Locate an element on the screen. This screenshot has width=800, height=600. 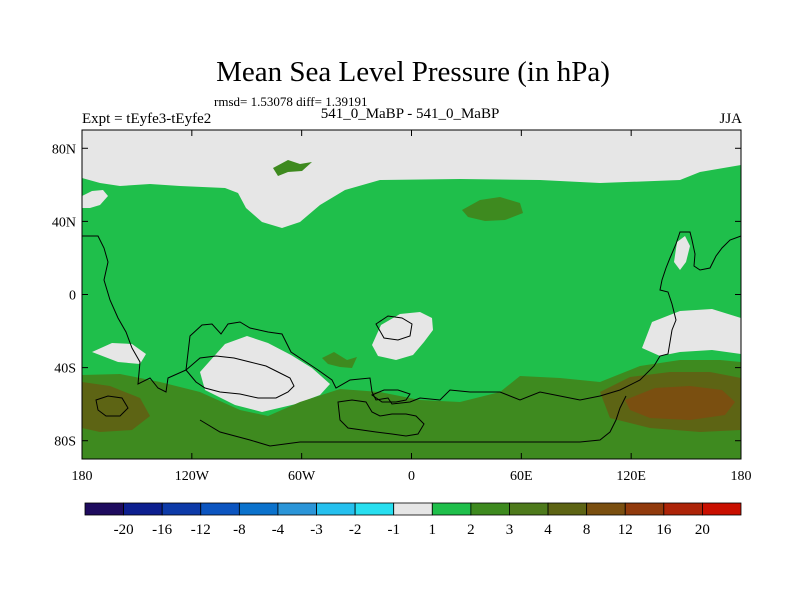
colorbar-label: 2 is located at coordinates (471, 530).